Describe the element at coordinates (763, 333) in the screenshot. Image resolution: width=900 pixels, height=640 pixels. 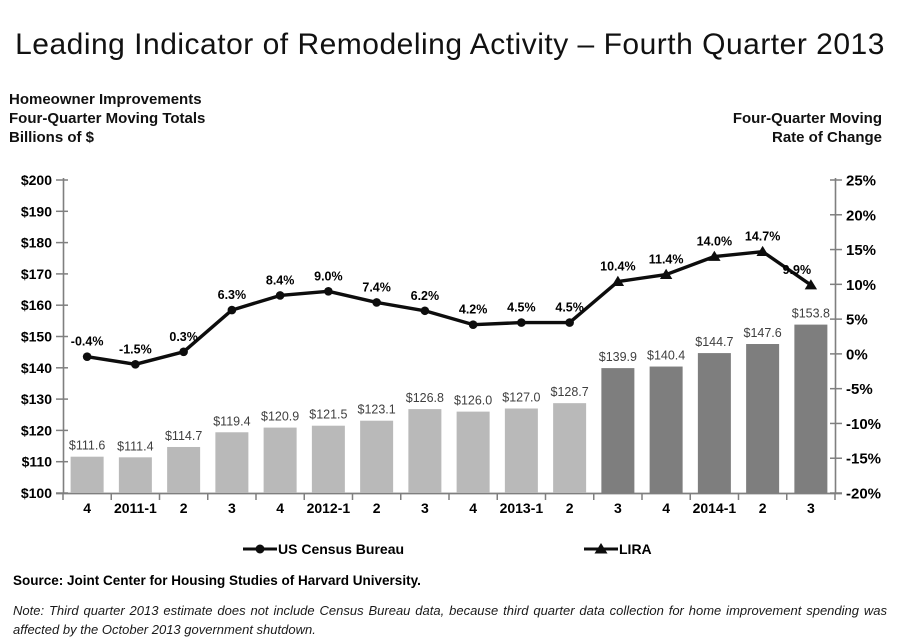
I see `bar-value-label: $147.6` at that location.